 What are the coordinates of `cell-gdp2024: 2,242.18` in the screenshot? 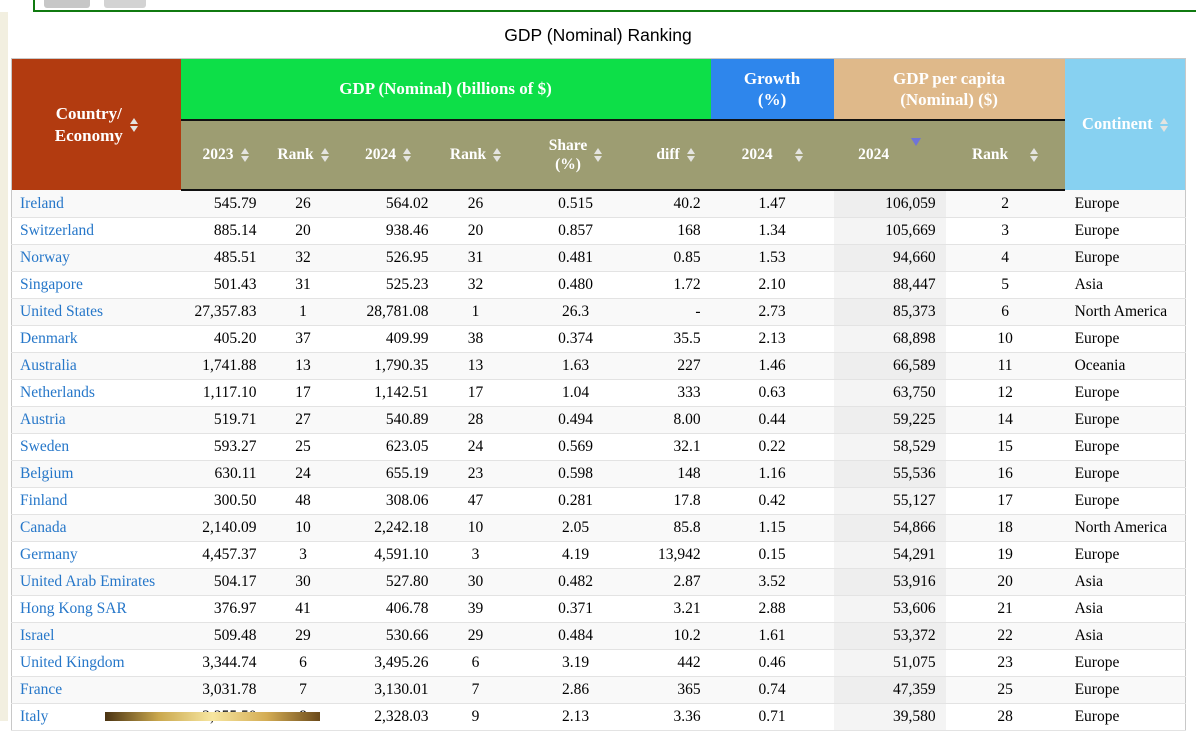 It's located at (388, 528).